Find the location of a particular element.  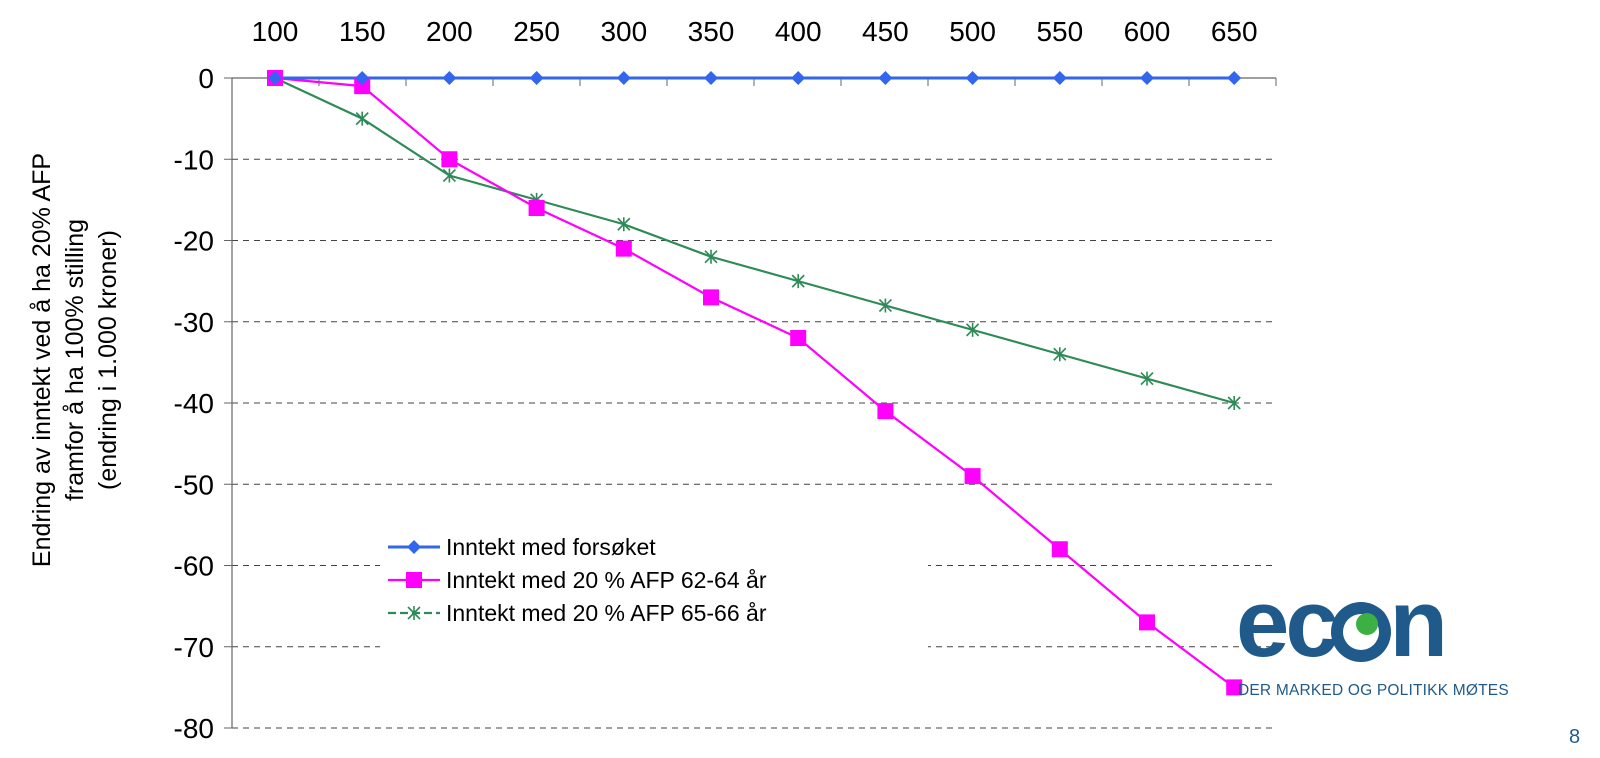

x-tick-label: 350 is located at coordinates (711, 31).